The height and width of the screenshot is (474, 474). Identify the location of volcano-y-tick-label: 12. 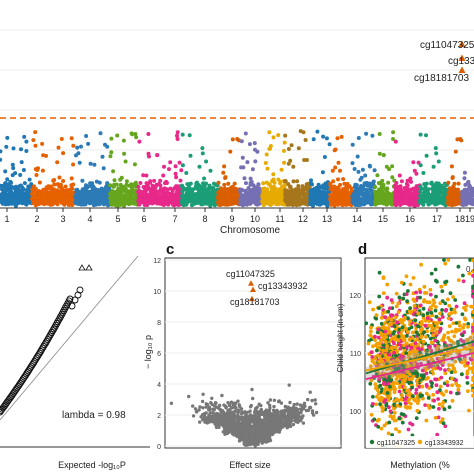
(157, 261).